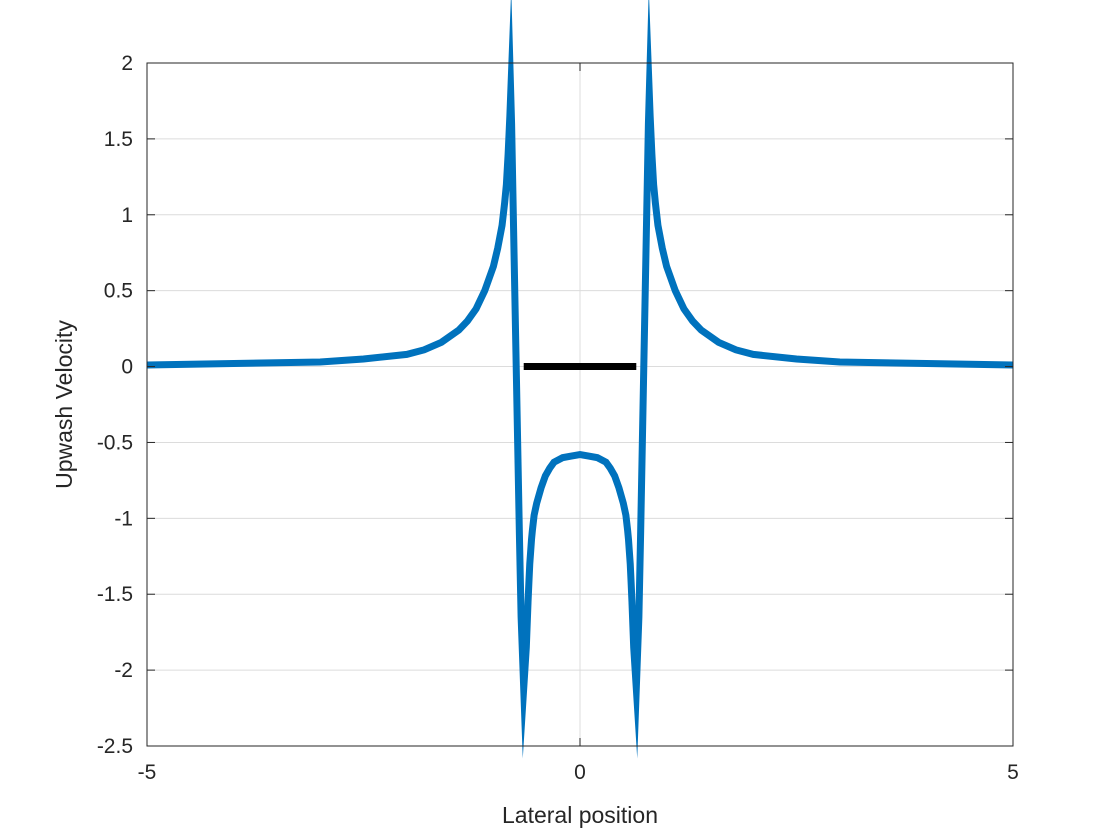 The height and width of the screenshot is (840, 1120). What do you see at coordinates (147, 772) in the screenshot?
I see `x-tick-label: -5` at bounding box center [147, 772].